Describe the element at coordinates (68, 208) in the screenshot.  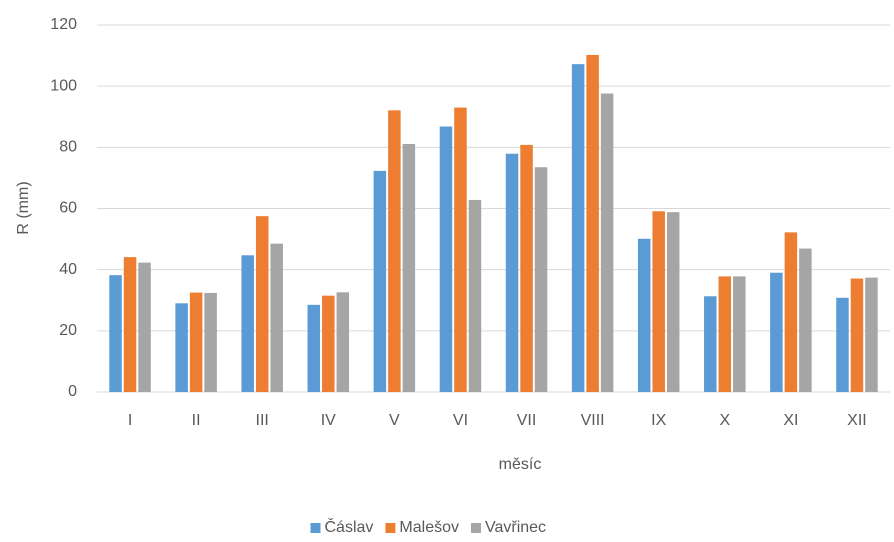
I see `y-tick-label: 60` at that location.